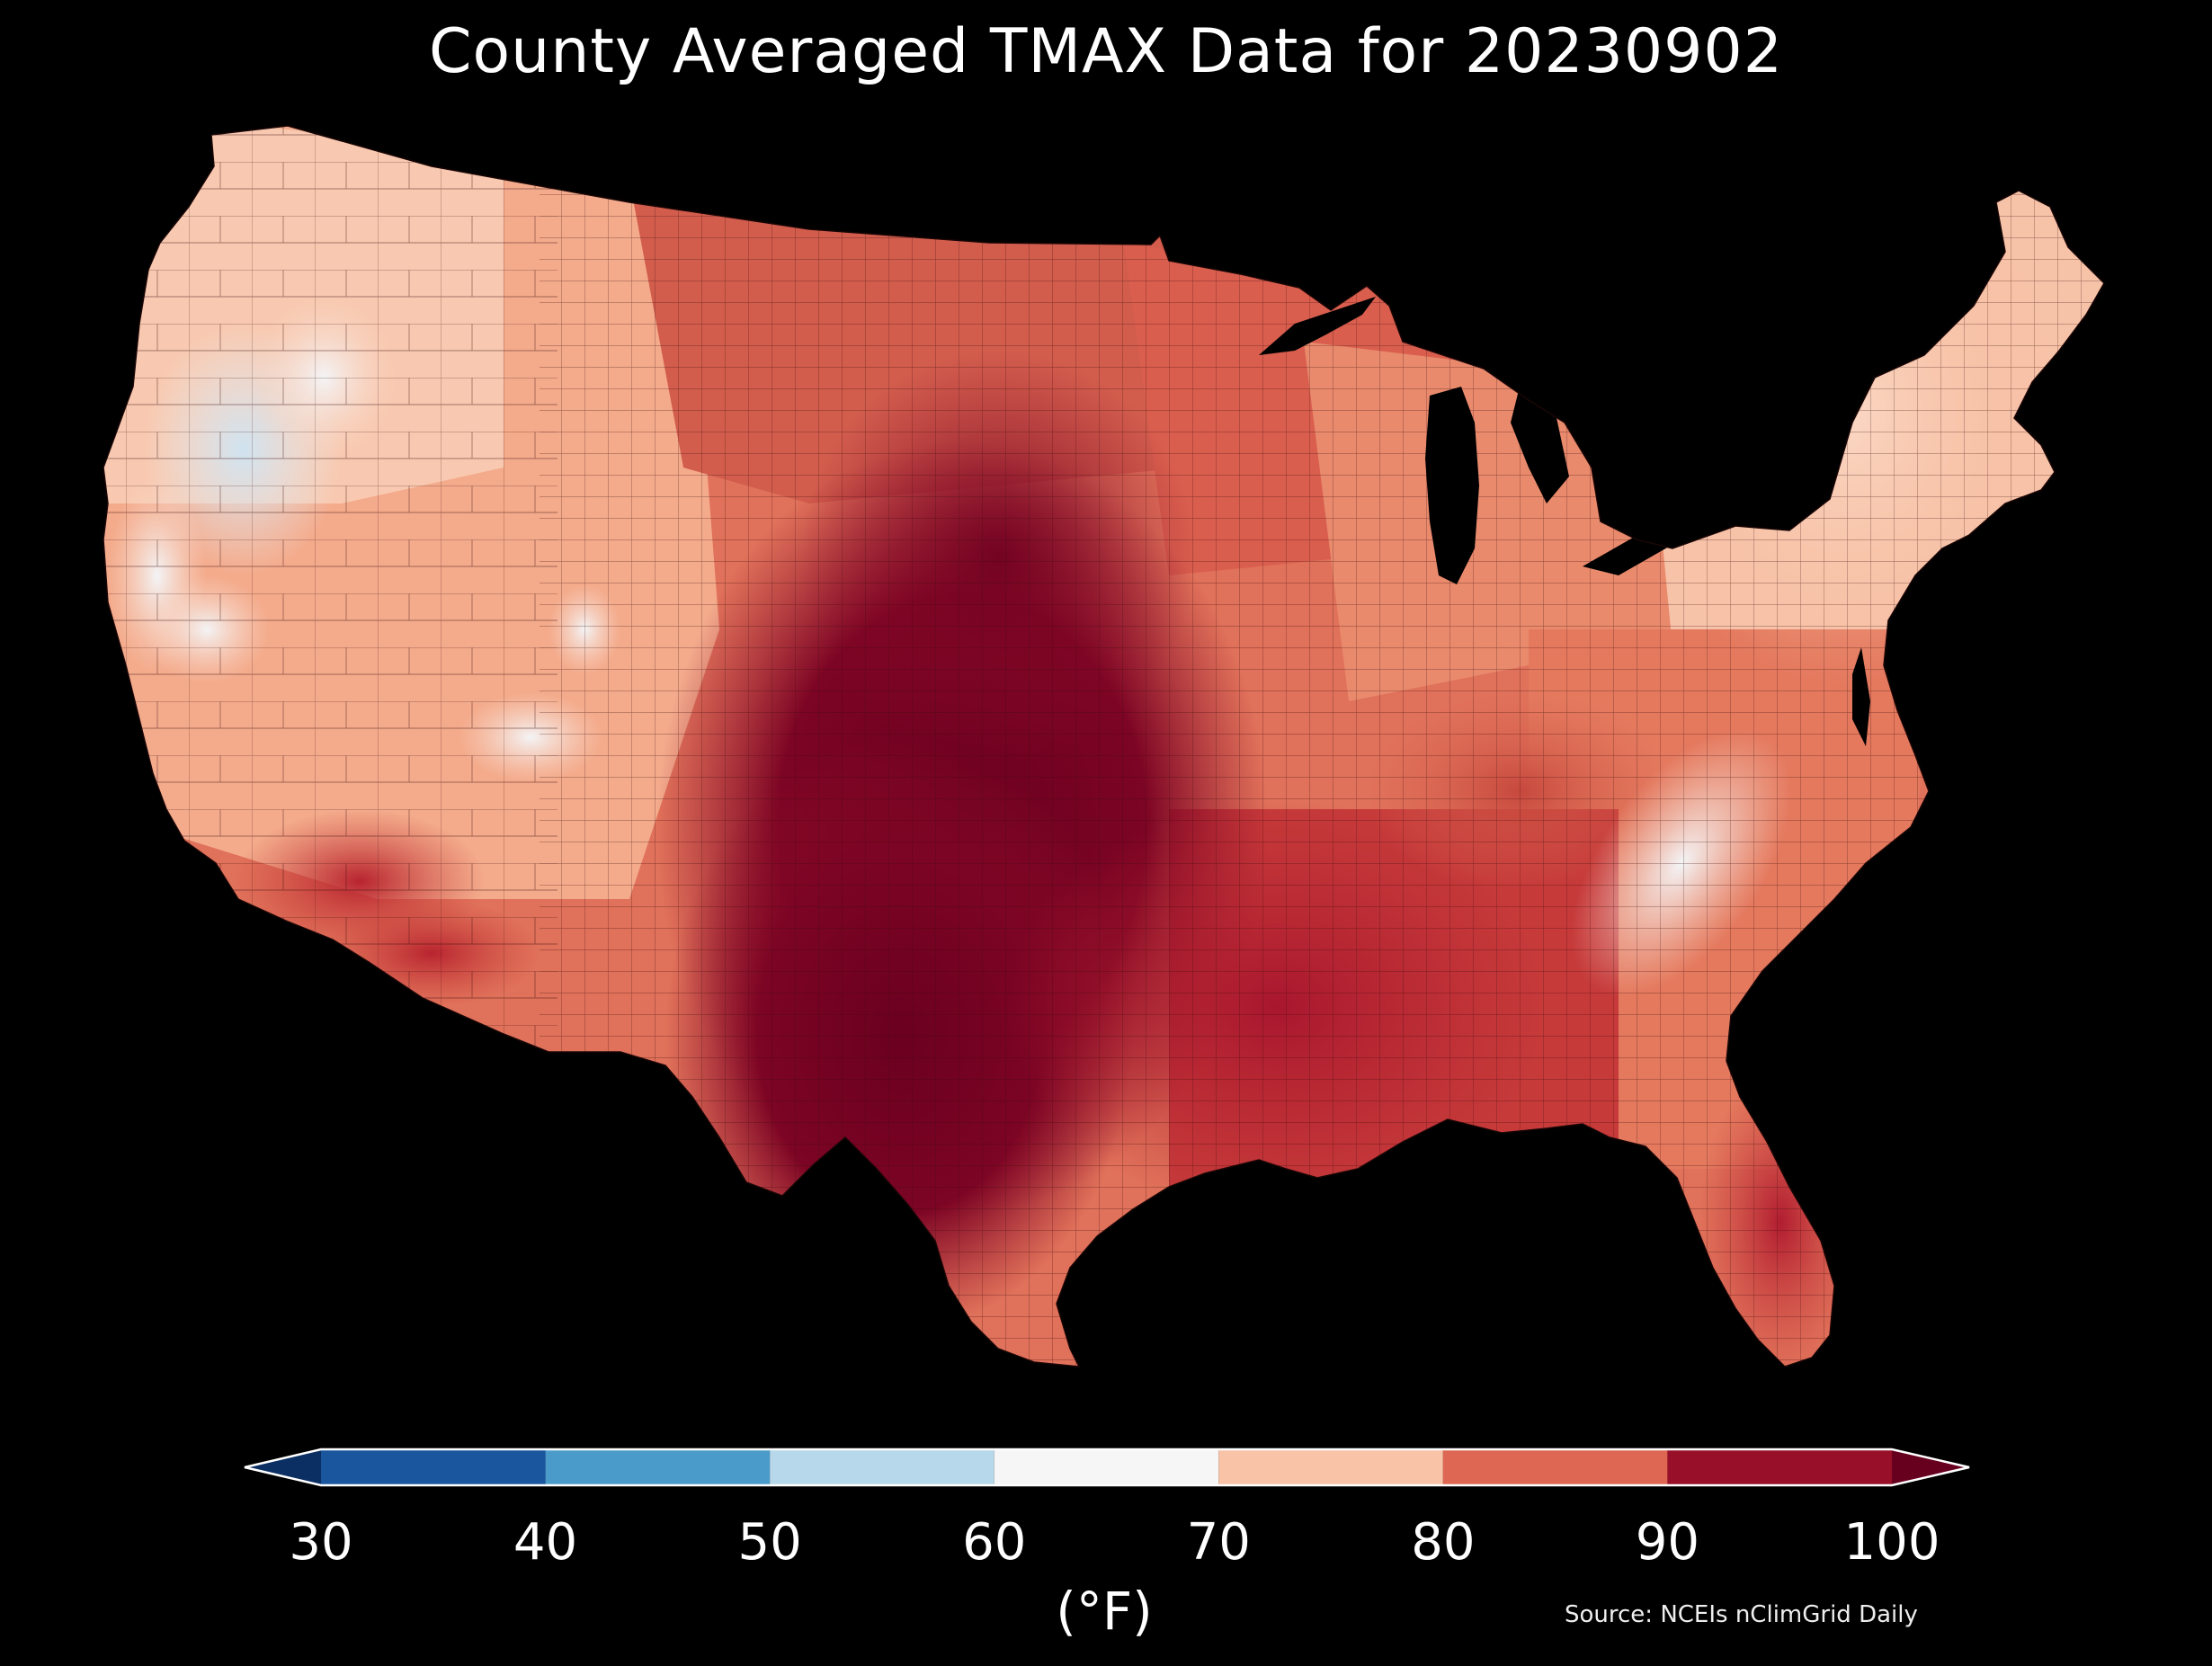 Image resolution: width=2212 pixels, height=1666 pixels. What do you see at coordinates (1741, 1615) in the screenshot?
I see `source-credit: Source: NCEIs nClimGrid Daily` at bounding box center [1741, 1615].